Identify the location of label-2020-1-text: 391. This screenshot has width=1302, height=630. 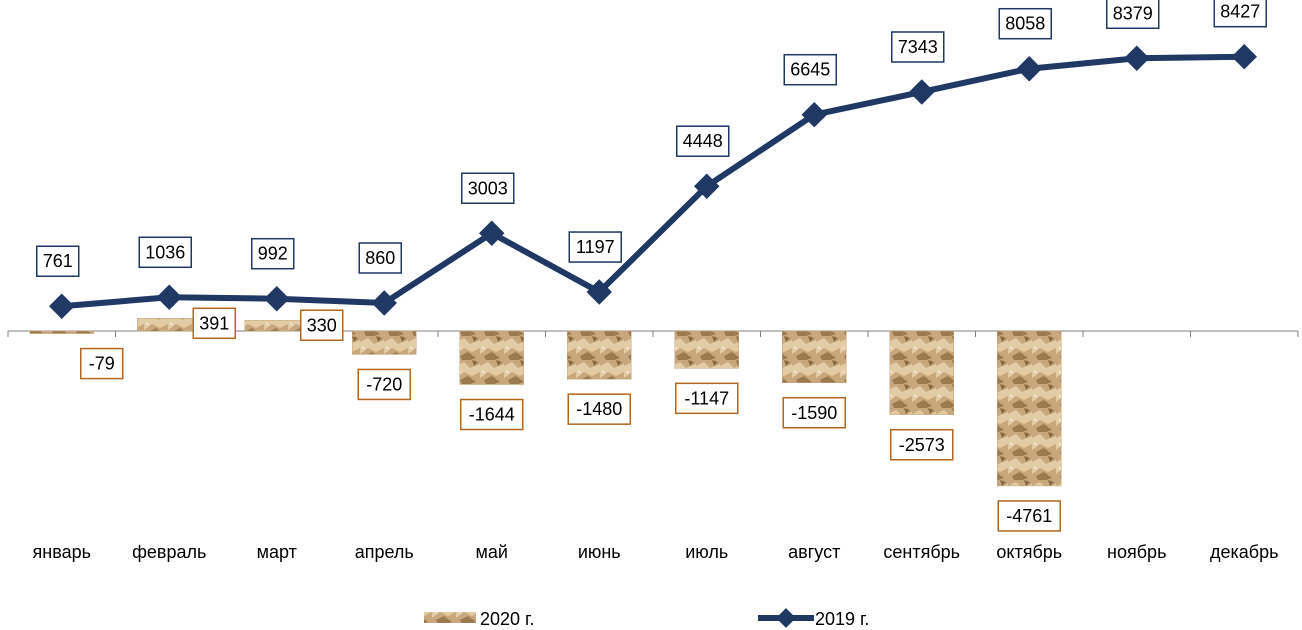
(214, 323).